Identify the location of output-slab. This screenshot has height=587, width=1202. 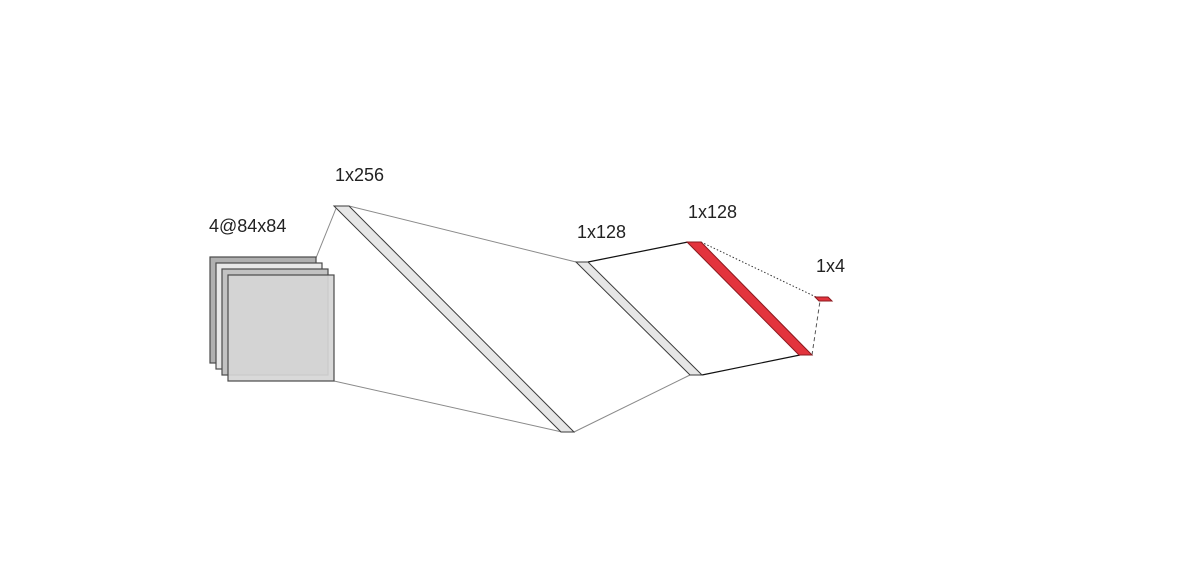
(823, 299).